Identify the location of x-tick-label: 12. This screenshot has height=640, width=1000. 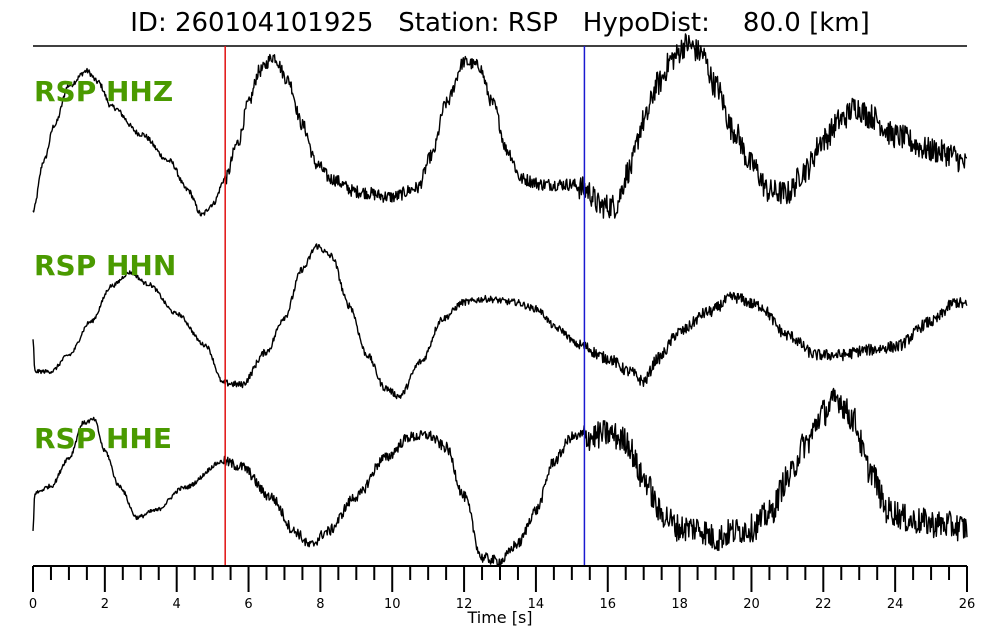
(464, 604).